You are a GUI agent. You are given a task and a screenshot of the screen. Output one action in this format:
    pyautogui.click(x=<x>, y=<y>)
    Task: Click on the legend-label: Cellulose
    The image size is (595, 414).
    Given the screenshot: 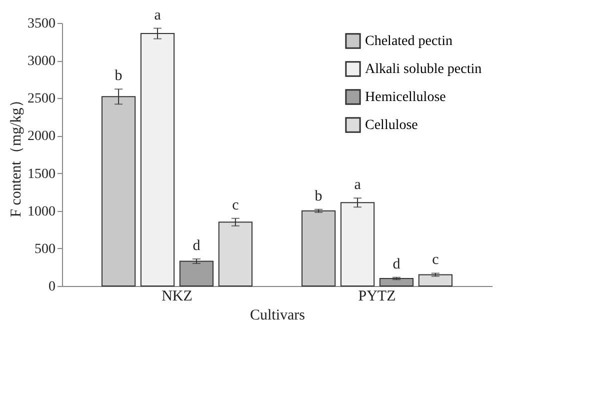 What is the action you would take?
    pyautogui.click(x=391, y=125)
    